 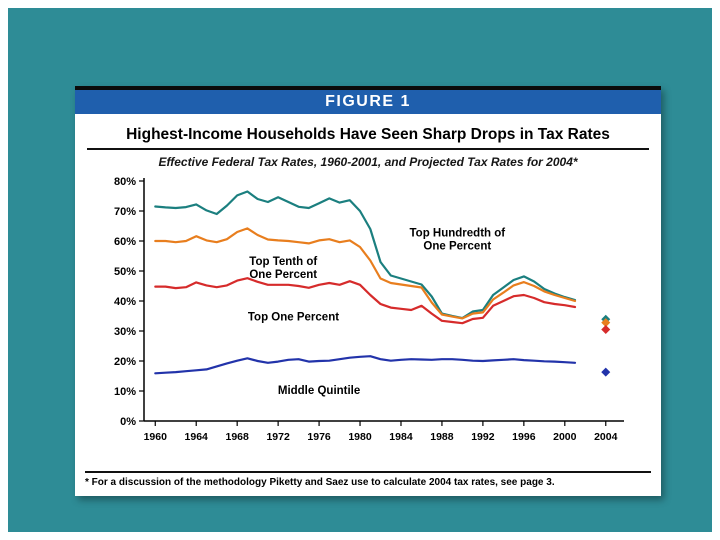 What do you see at coordinates (293, 318) in the screenshot?
I see `chart-annotation: Top One Percent` at bounding box center [293, 318].